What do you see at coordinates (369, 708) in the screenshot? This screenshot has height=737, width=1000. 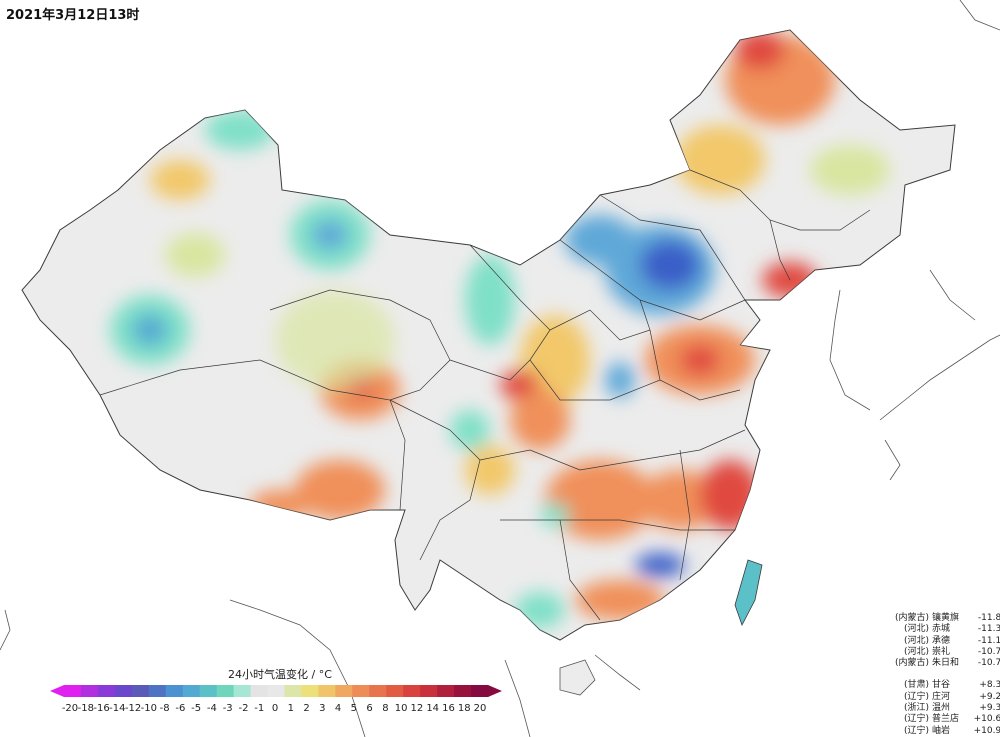 I see `colorbar-tick-label: 6` at bounding box center [369, 708].